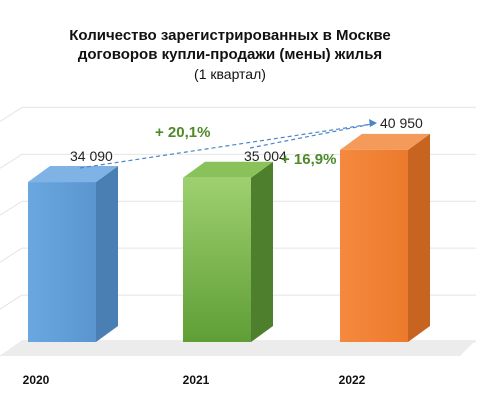 The image size is (480, 400). I want to click on arrow-head, so click(373, 123).